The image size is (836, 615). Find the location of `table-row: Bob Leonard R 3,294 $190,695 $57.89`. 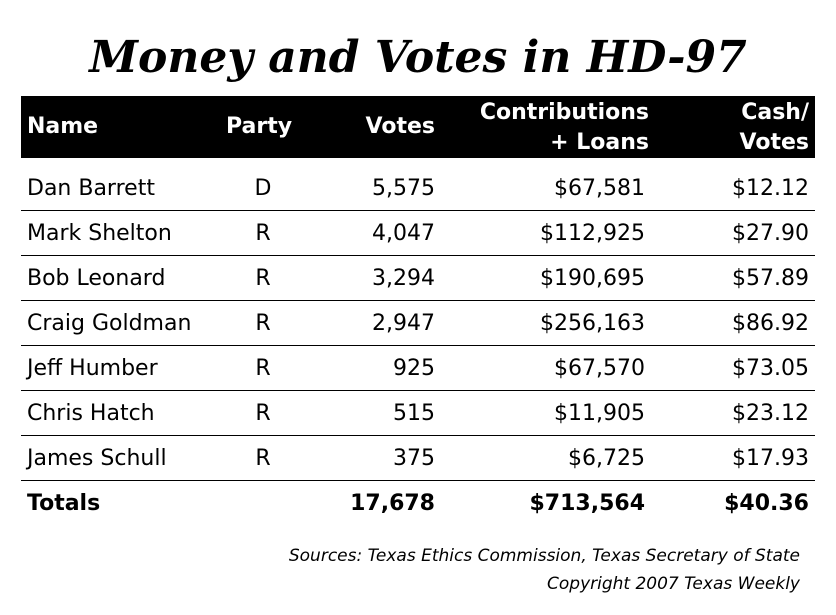

table-row: Bob Leonard R 3,294 $190,695 $57.89 is located at coordinates (418, 278).